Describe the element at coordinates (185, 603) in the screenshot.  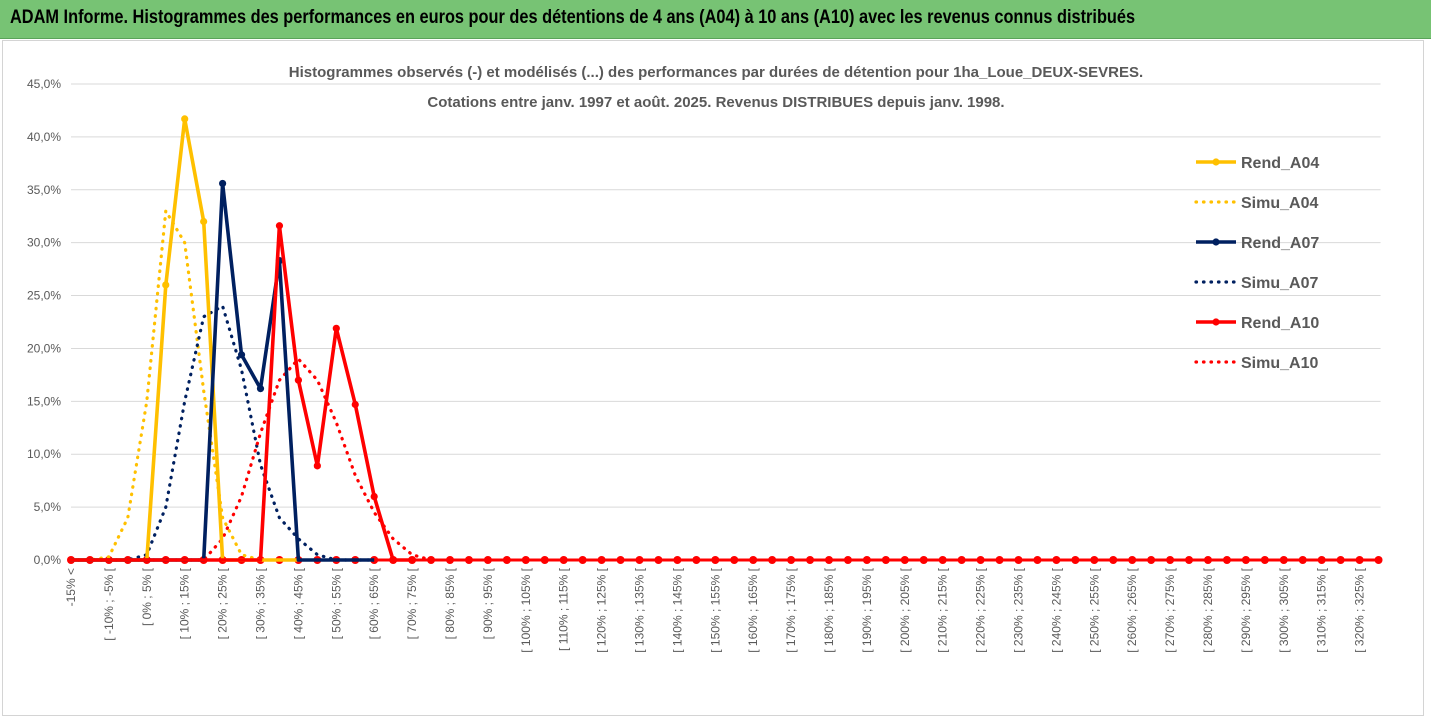
I see `x-tick-label: [ 10% ; 15% [` at that location.